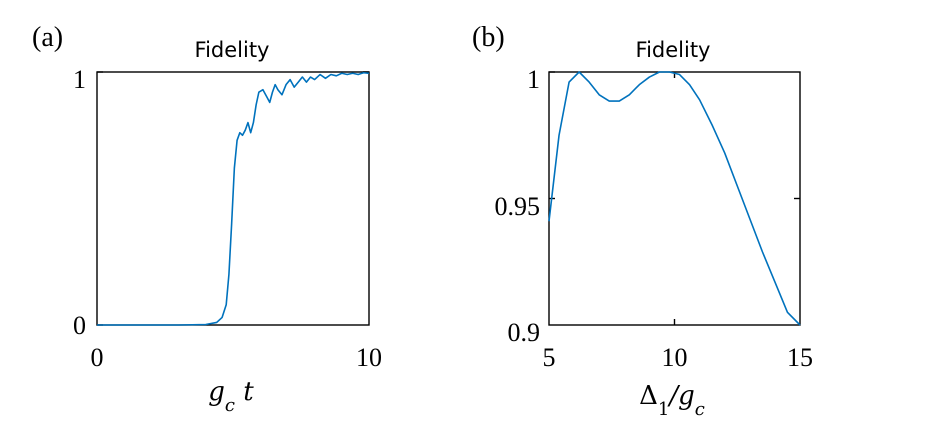  Describe the element at coordinates (533, 79) in the screenshot. I see `panel-b-ytick-label-1: 1` at that location.